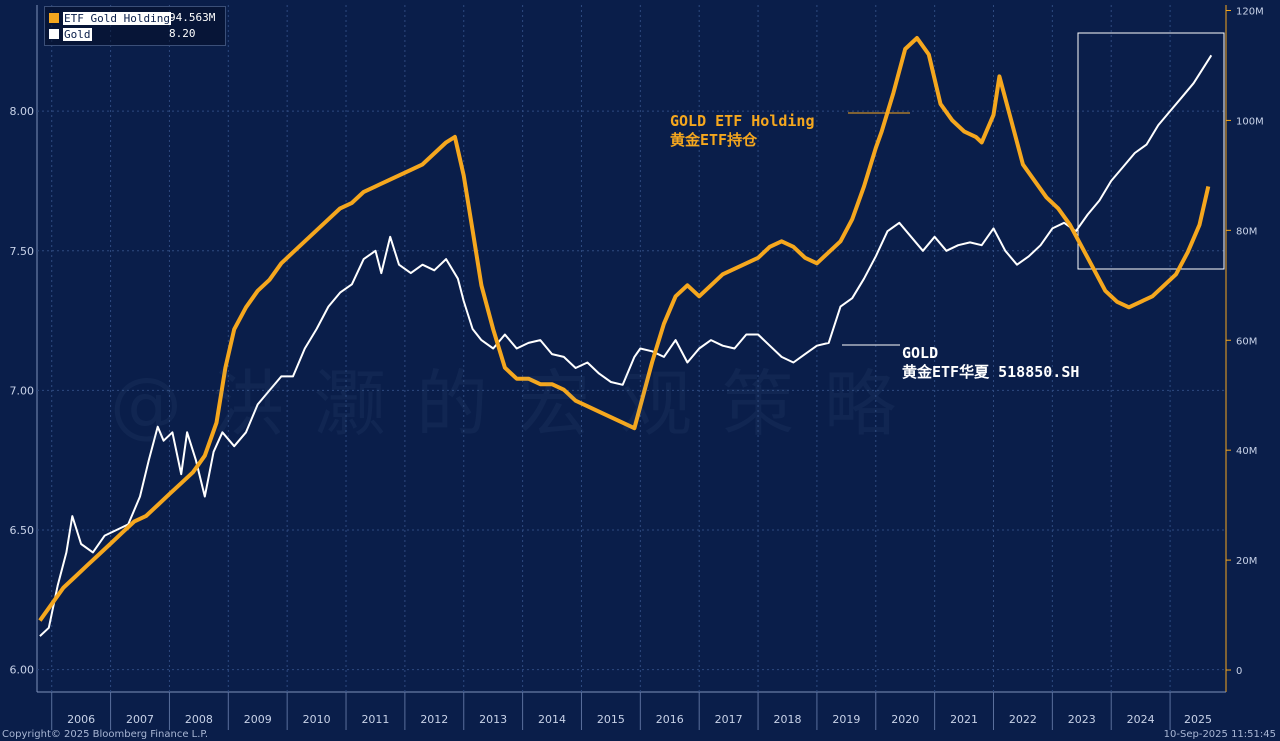 This screenshot has width=1280, height=741. I want to click on x-tick-label: 2011, so click(375, 719).